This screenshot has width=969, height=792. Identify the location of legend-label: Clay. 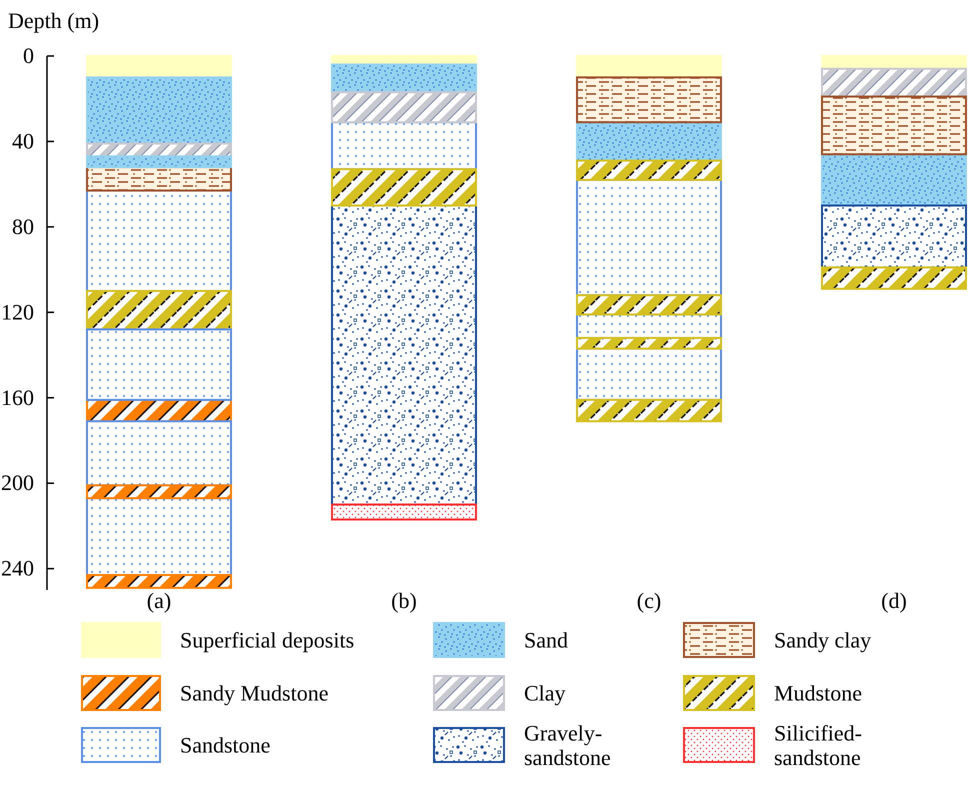
(545, 693).